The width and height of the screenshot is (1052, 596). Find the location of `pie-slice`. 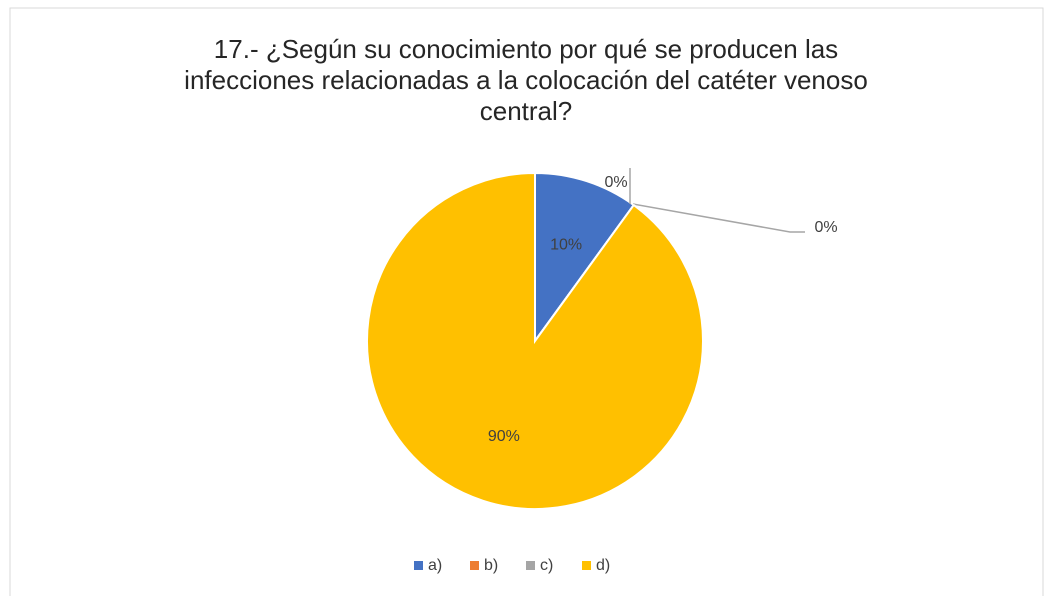

pie-slice is located at coordinates (585, 258).